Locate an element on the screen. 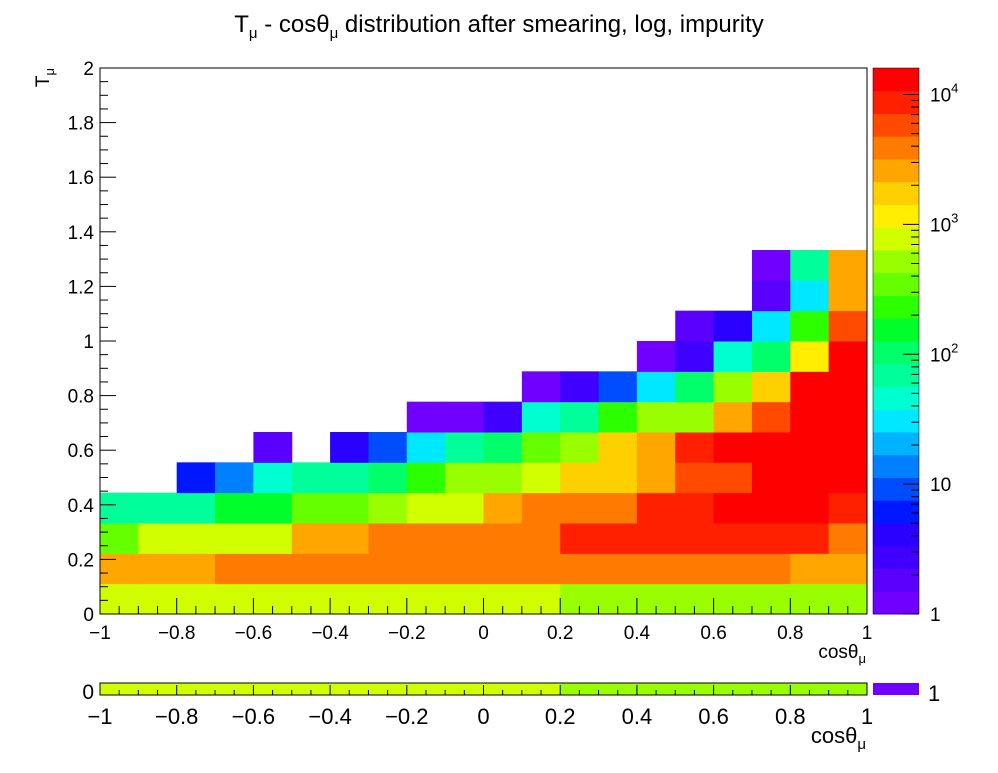 Image resolution: width=998 pixels, height=773 pixels. x-tick-label: −0.8 is located at coordinates (177, 633).